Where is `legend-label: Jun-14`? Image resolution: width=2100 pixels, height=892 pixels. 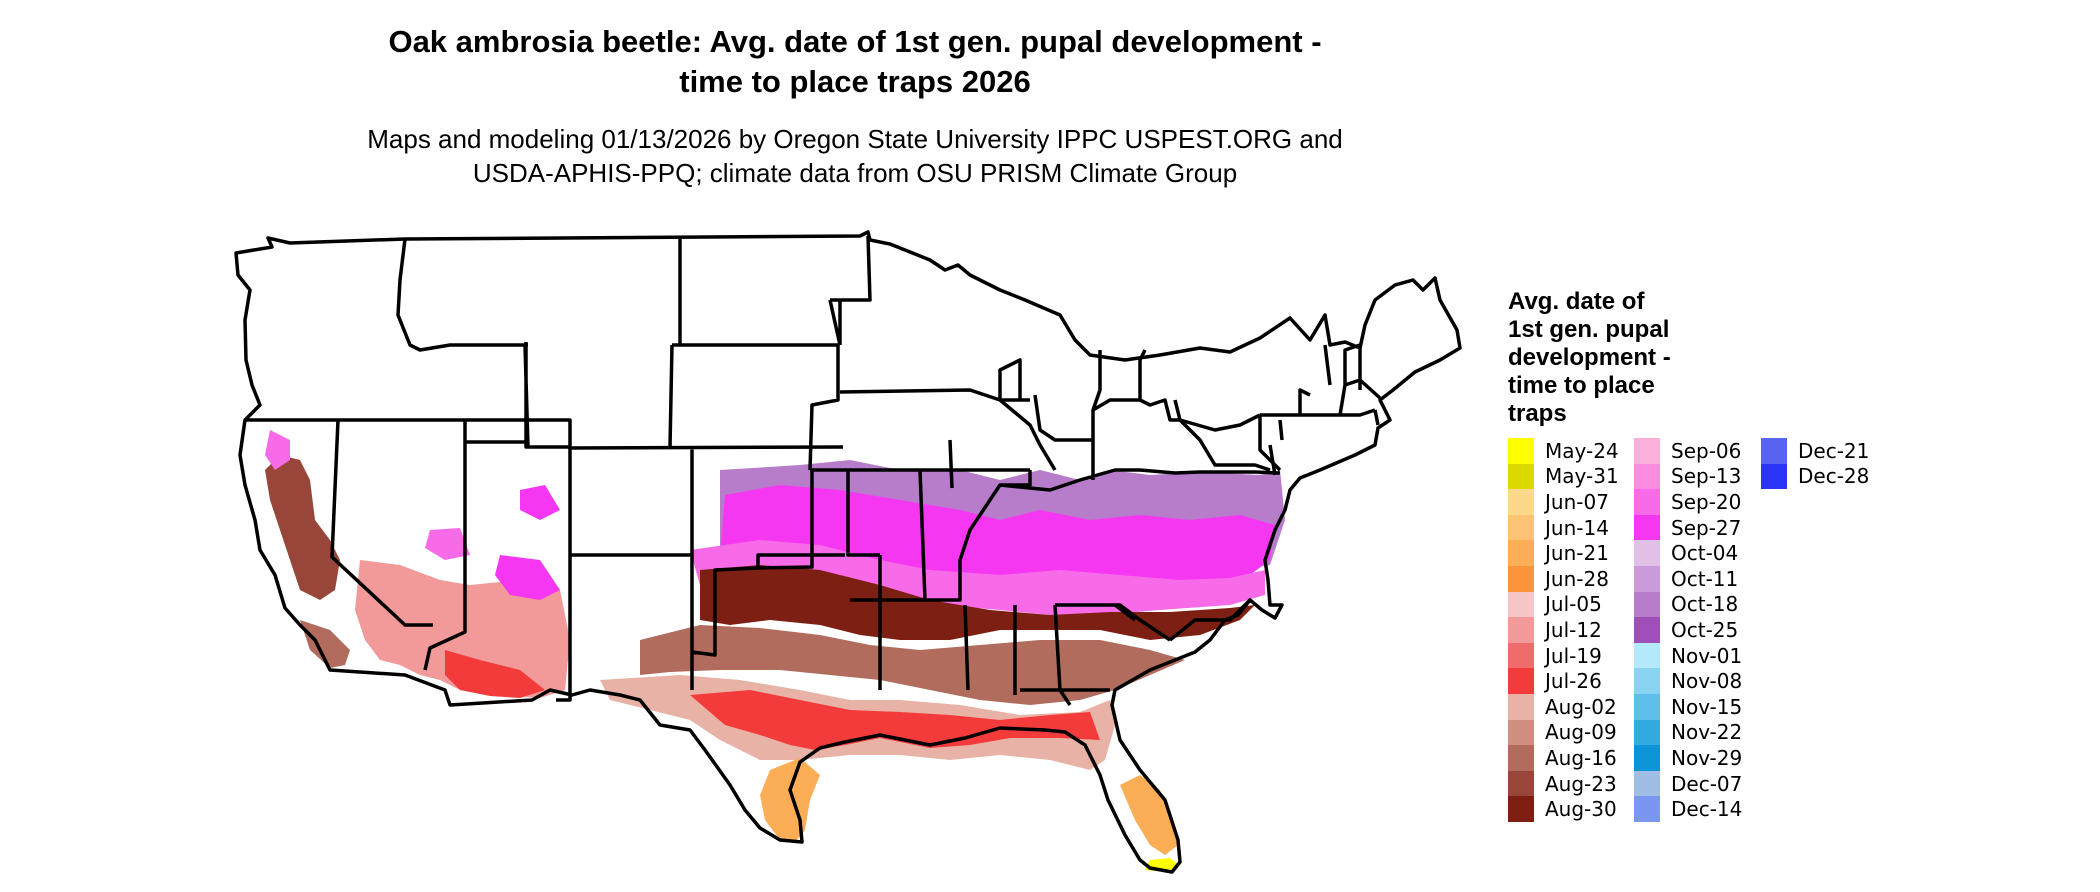
legend-label: Jun-14 is located at coordinates (1577, 527).